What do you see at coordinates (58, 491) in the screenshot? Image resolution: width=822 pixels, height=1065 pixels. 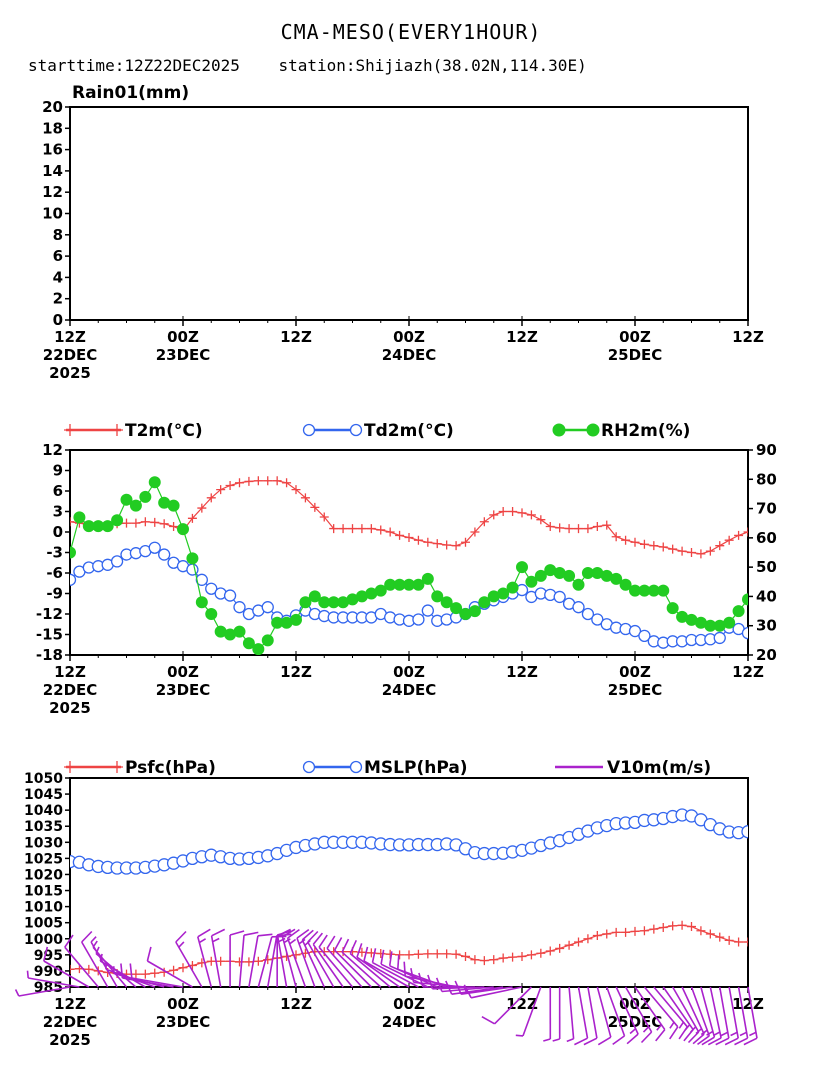 I see `y-tick-label: 6` at bounding box center [58, 491].